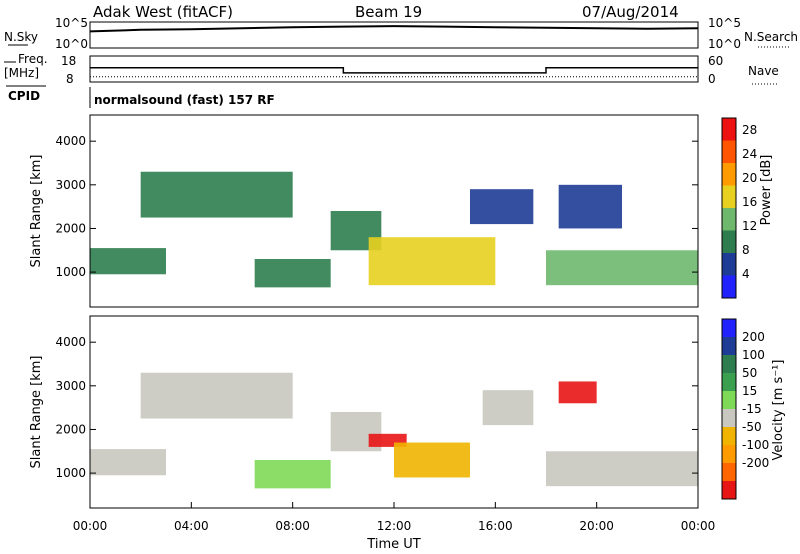  Describe the element at coordinates (21, 37) in the screenshot. I see `nsky-label: N.Sky` at that location.